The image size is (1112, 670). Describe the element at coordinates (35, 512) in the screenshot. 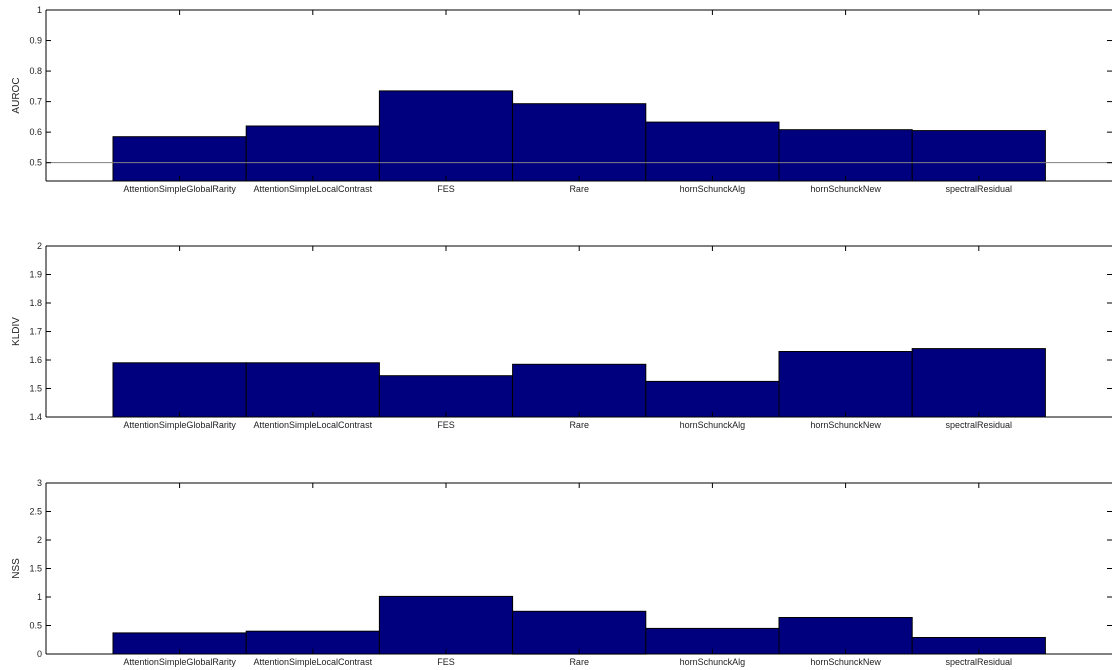

I see `y-tick-label: 2.5` at that location.